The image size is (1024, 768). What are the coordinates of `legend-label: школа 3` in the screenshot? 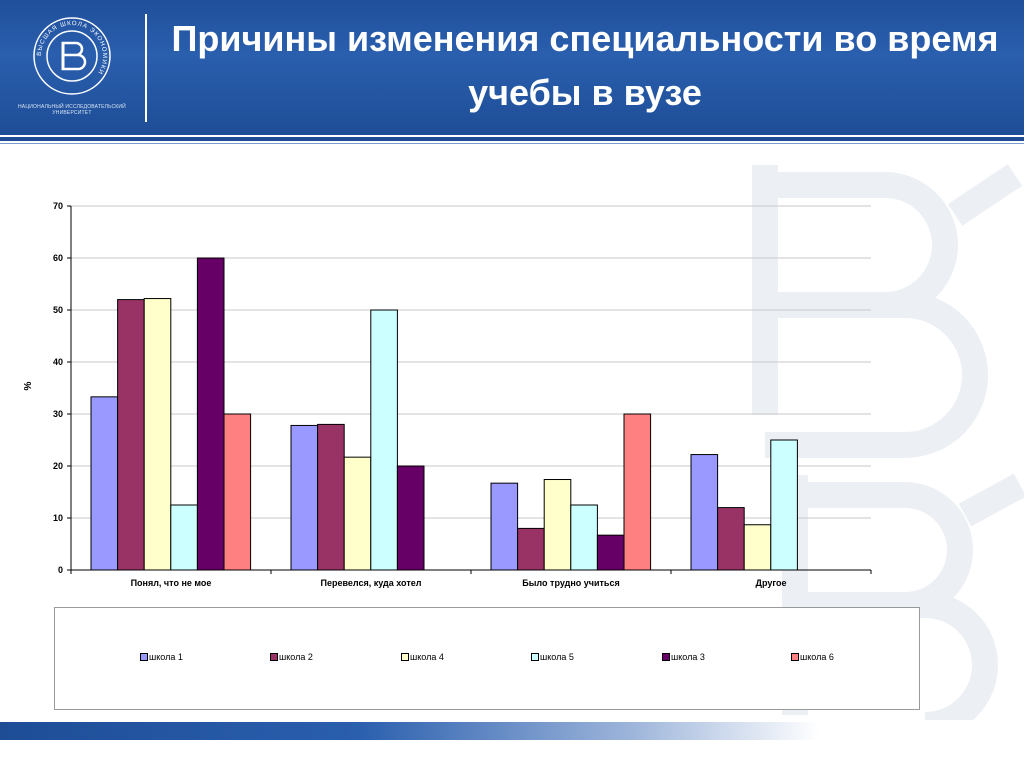 It's located at (688, 657).